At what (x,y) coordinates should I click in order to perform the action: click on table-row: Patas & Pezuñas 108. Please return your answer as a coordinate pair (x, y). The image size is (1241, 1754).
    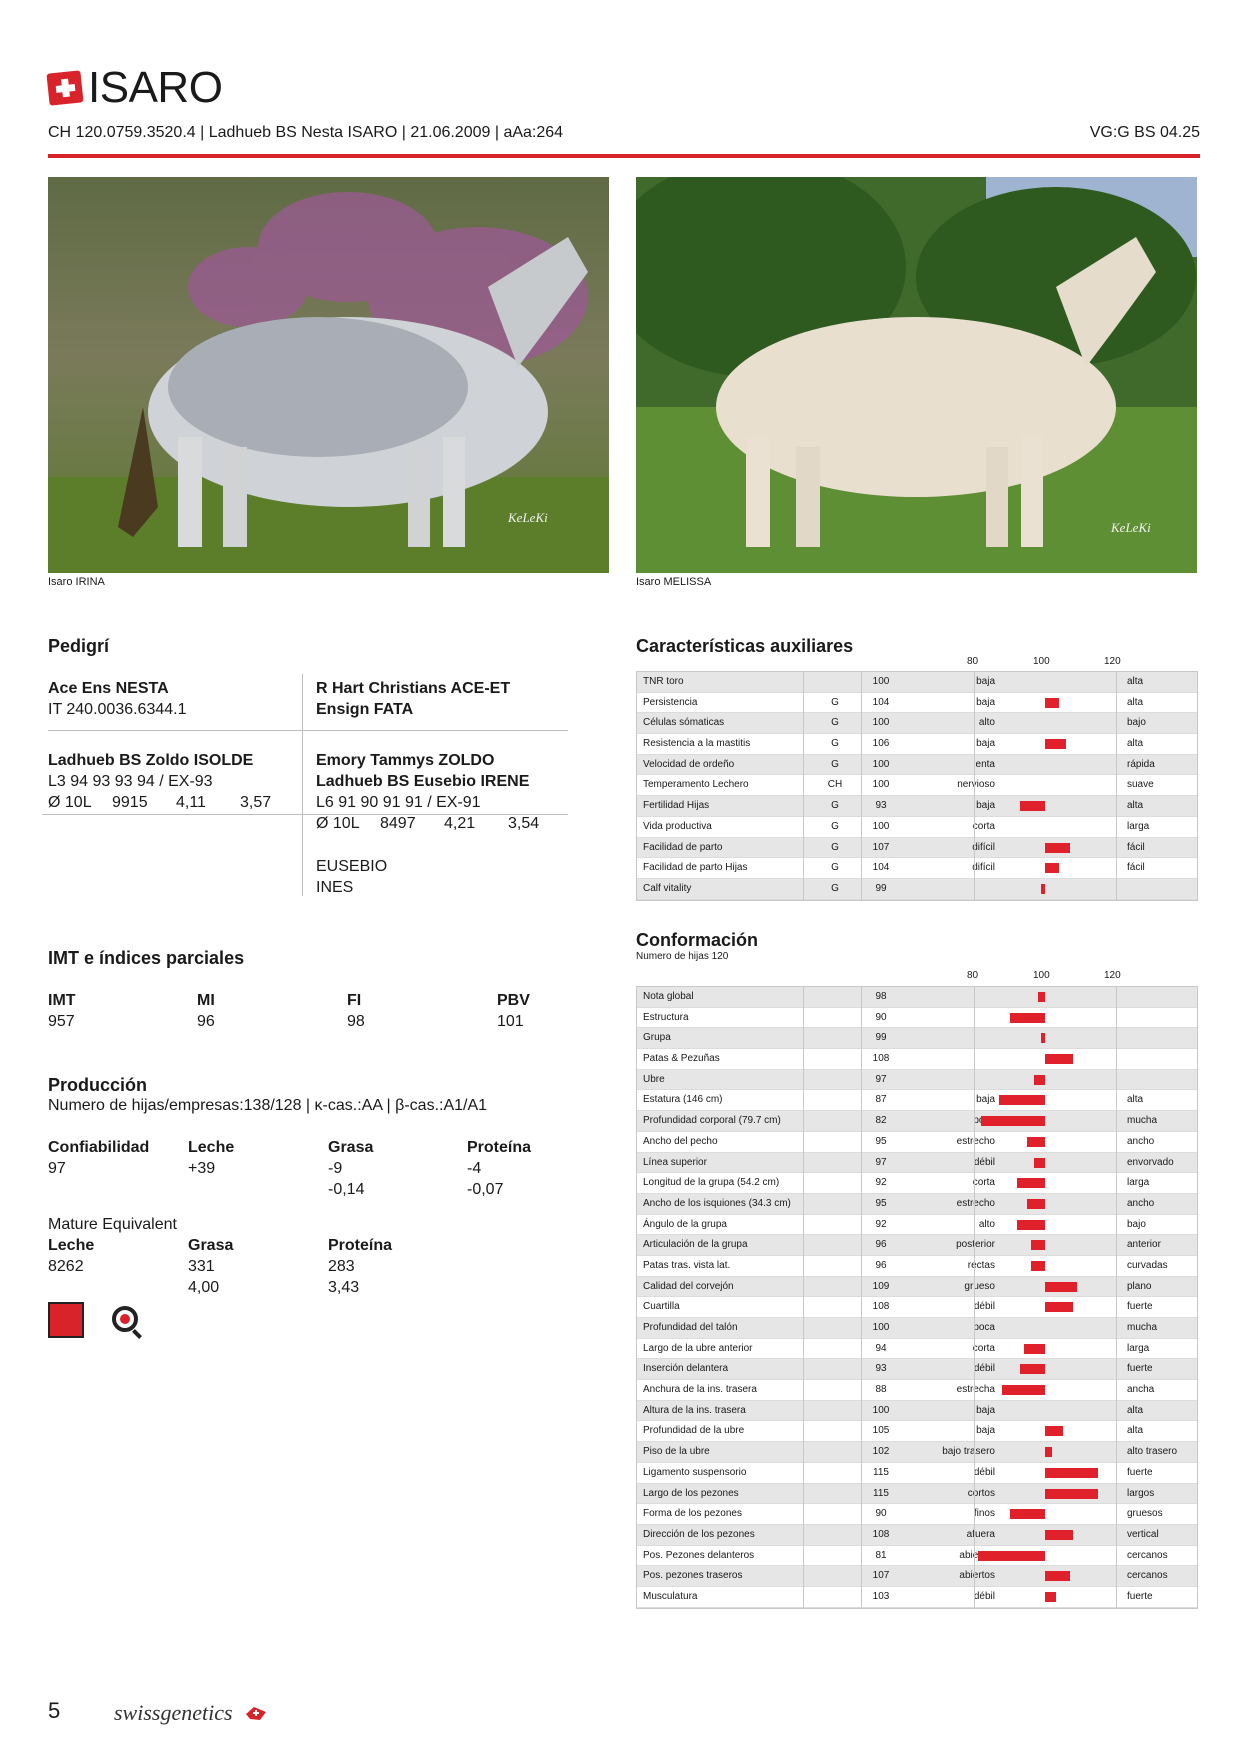
    Looking at the image, I should click on (917, 1059).